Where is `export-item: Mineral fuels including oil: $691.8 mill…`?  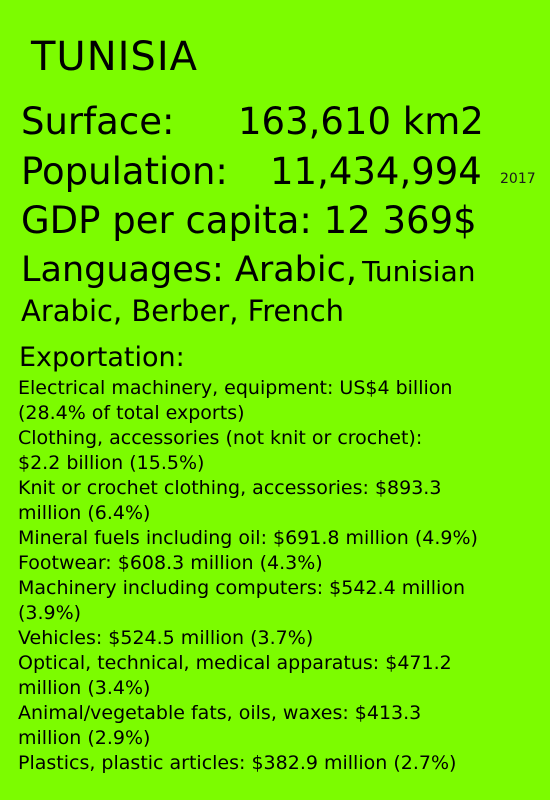 export-item: Mineral fuels including oil: $691.8 mill… is located at coordinates (248, 538).